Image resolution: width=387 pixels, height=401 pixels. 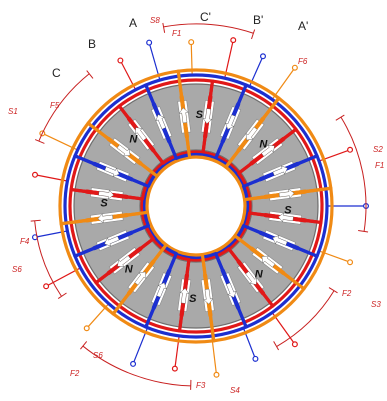 I want to click on rotor-bore, so click(x=196, y=206).